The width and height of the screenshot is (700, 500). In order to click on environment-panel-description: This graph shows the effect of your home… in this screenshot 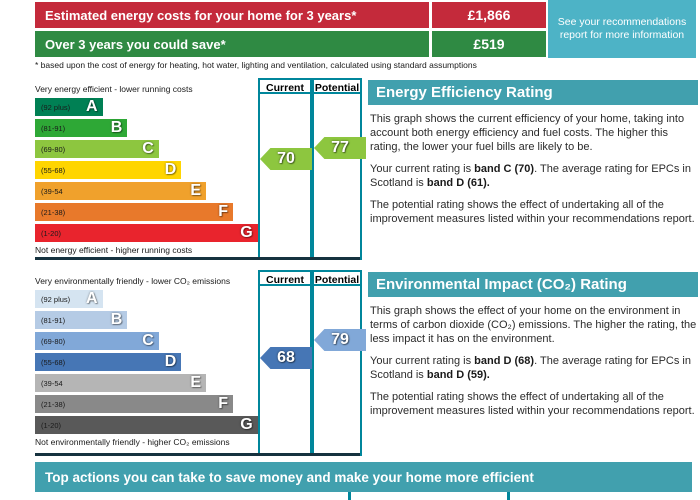, I will do `click(533, 325)`.